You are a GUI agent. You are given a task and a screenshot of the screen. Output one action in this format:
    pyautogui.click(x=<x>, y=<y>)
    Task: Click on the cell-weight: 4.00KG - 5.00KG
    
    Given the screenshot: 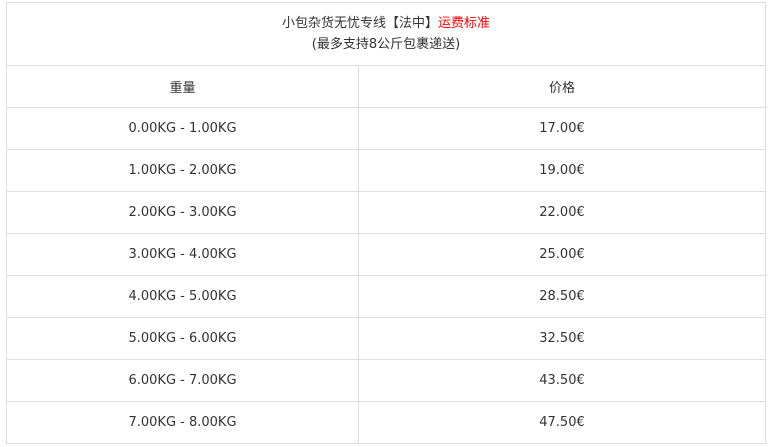 What is the action you would take?
    pyautogui.click(x=182, y=296)
    